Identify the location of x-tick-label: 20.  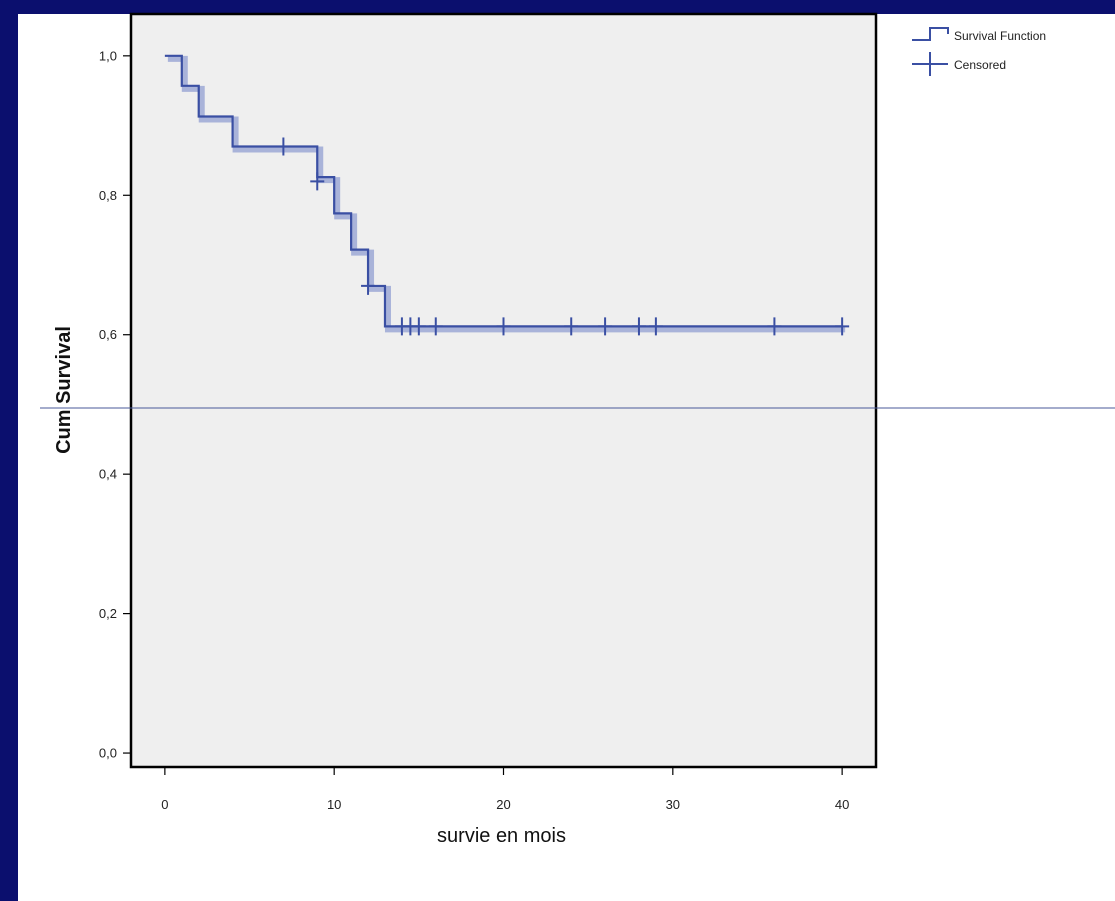
(503, 804).